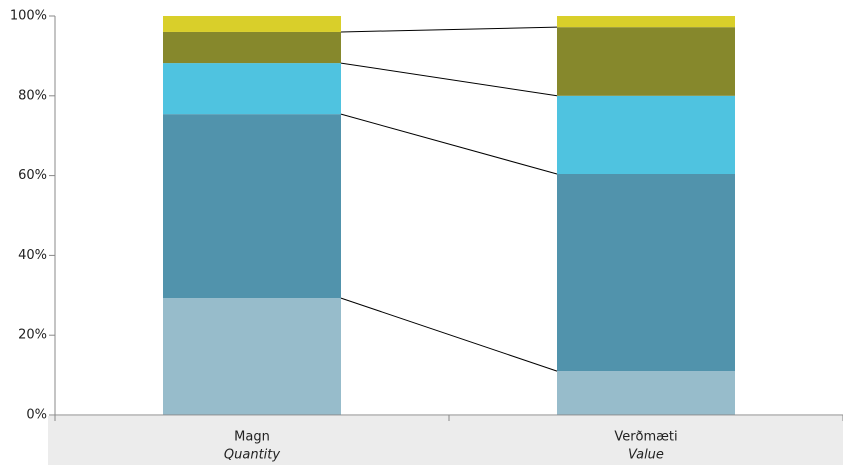 The image size is (843, 465). What do you see at coordinates (32, 95) in the screenshot?
I see `y-tick-label: 80%` at bounding box center [32, 95].